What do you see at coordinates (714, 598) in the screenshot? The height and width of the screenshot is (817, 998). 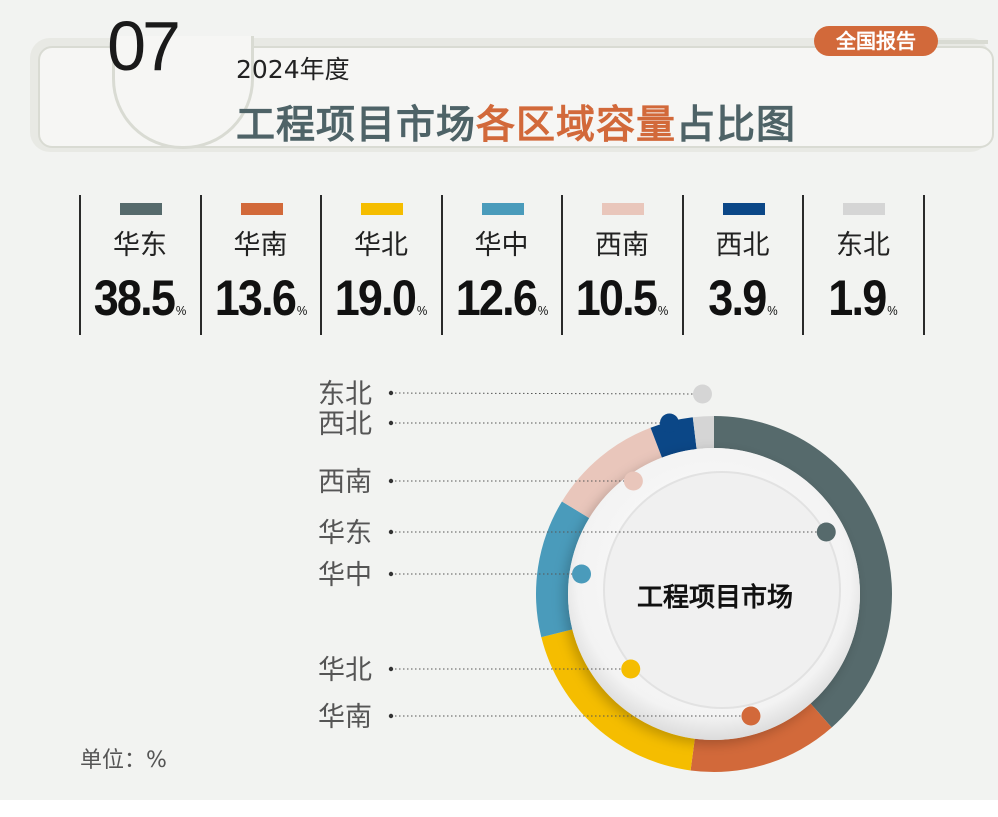 I see `chart-center-label: 工程项目市场` at bounding box center [714, 598].